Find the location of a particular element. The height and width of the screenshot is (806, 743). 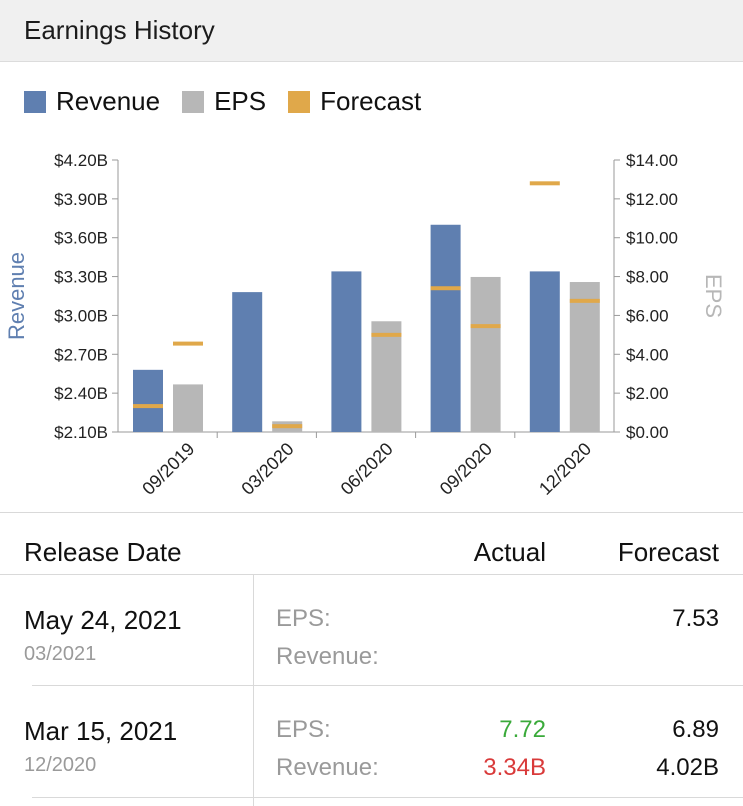

legend-label-eps: EPS is located at coordinates (240, 101).